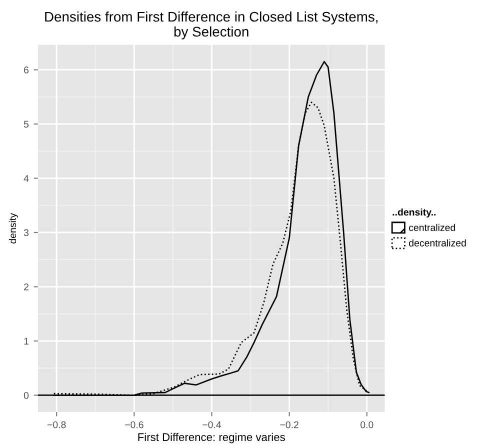 This screenshot has height=444, width=487. Describe the element at coordinates (367, 424) in the screenshot. I see `x-tick-label: 0.0` at that location.